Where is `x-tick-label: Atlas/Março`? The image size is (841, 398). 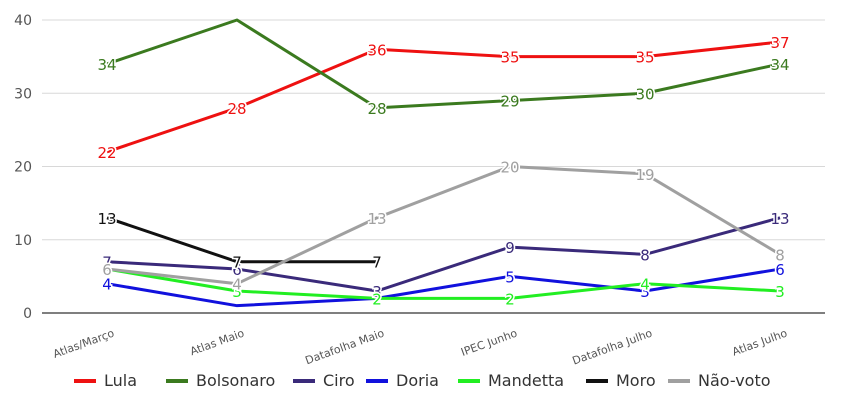
x-tick-label: Atlas/Março is located at coordinates (83, 344).